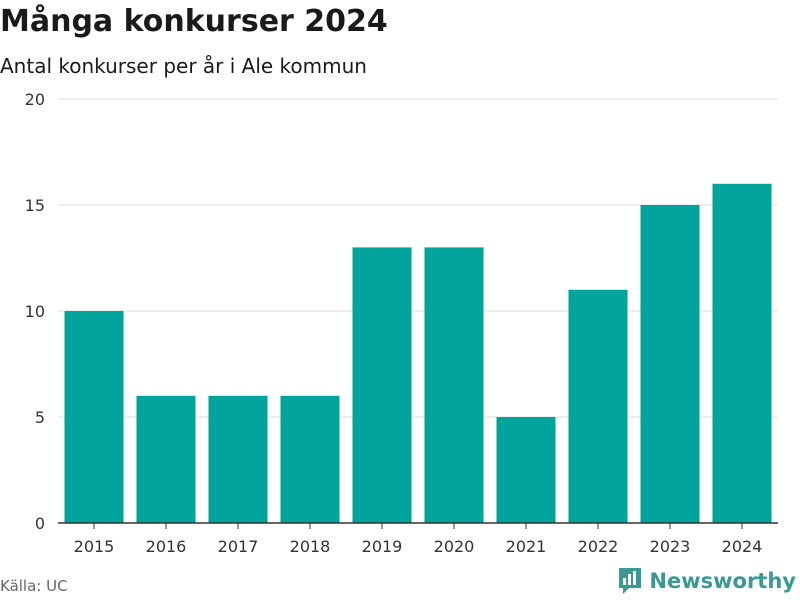 This screenshot has width=800, height=600. Describe the element at coordinates (630, 581) in the screenshot. I see `bar-chart-bubble-icon` at that location.